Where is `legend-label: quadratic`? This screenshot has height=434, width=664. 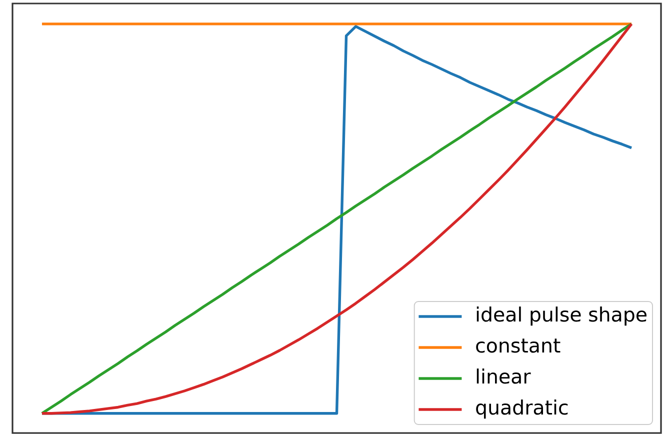 legend-label: quadratic is located at coordinates (522, 409).